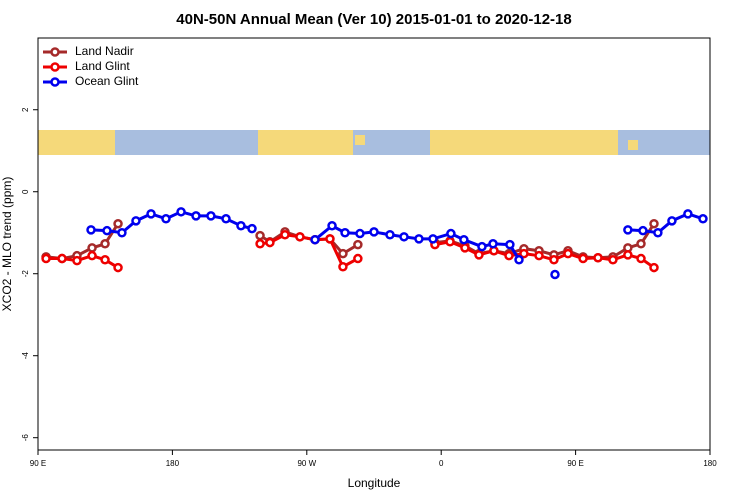  Describe the element at coordinates (102, 66) in the screenshot. I see `legend-label: Land Glint` at that location.